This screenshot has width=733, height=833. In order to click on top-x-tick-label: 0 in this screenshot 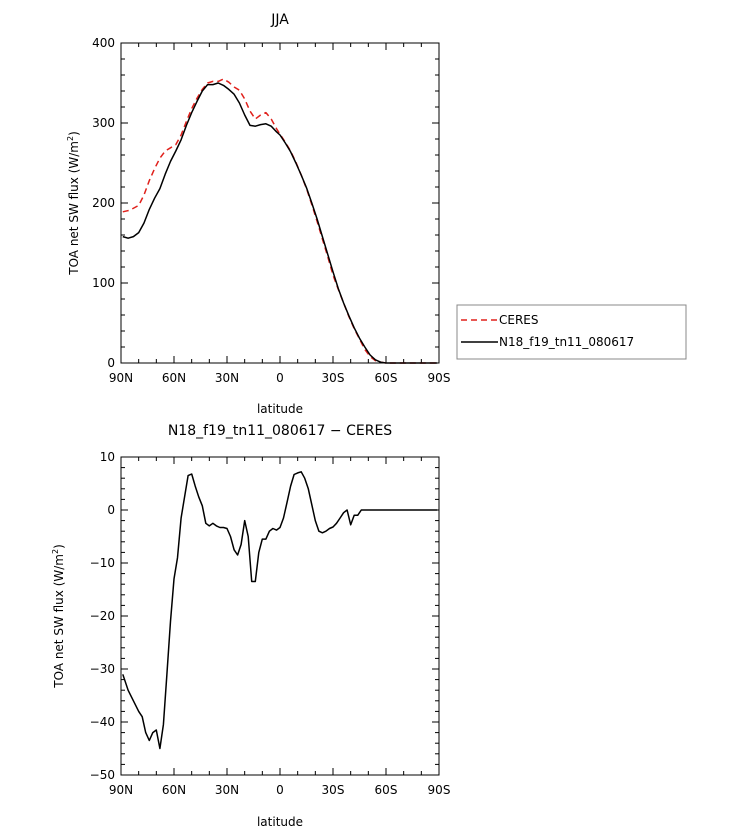, I will do `click(280, 378)`.